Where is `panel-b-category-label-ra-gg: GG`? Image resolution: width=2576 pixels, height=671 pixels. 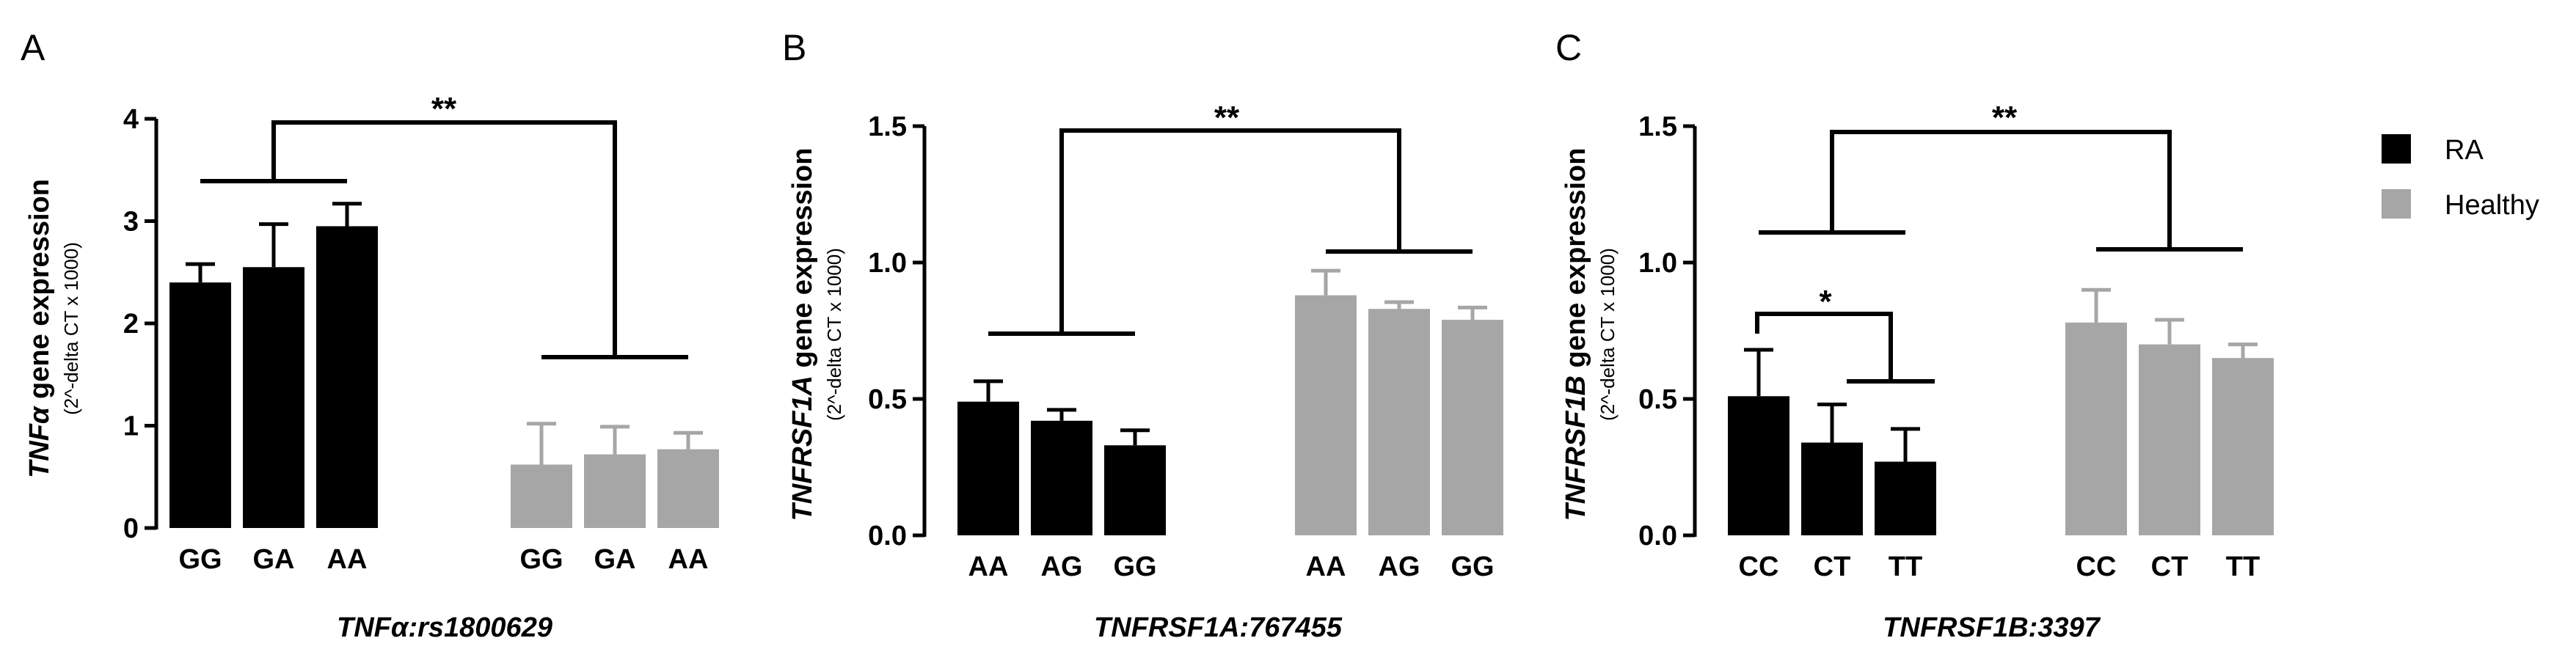
panel-b-category-label-ra-gg: GG is located at coordinates (1134, 566).